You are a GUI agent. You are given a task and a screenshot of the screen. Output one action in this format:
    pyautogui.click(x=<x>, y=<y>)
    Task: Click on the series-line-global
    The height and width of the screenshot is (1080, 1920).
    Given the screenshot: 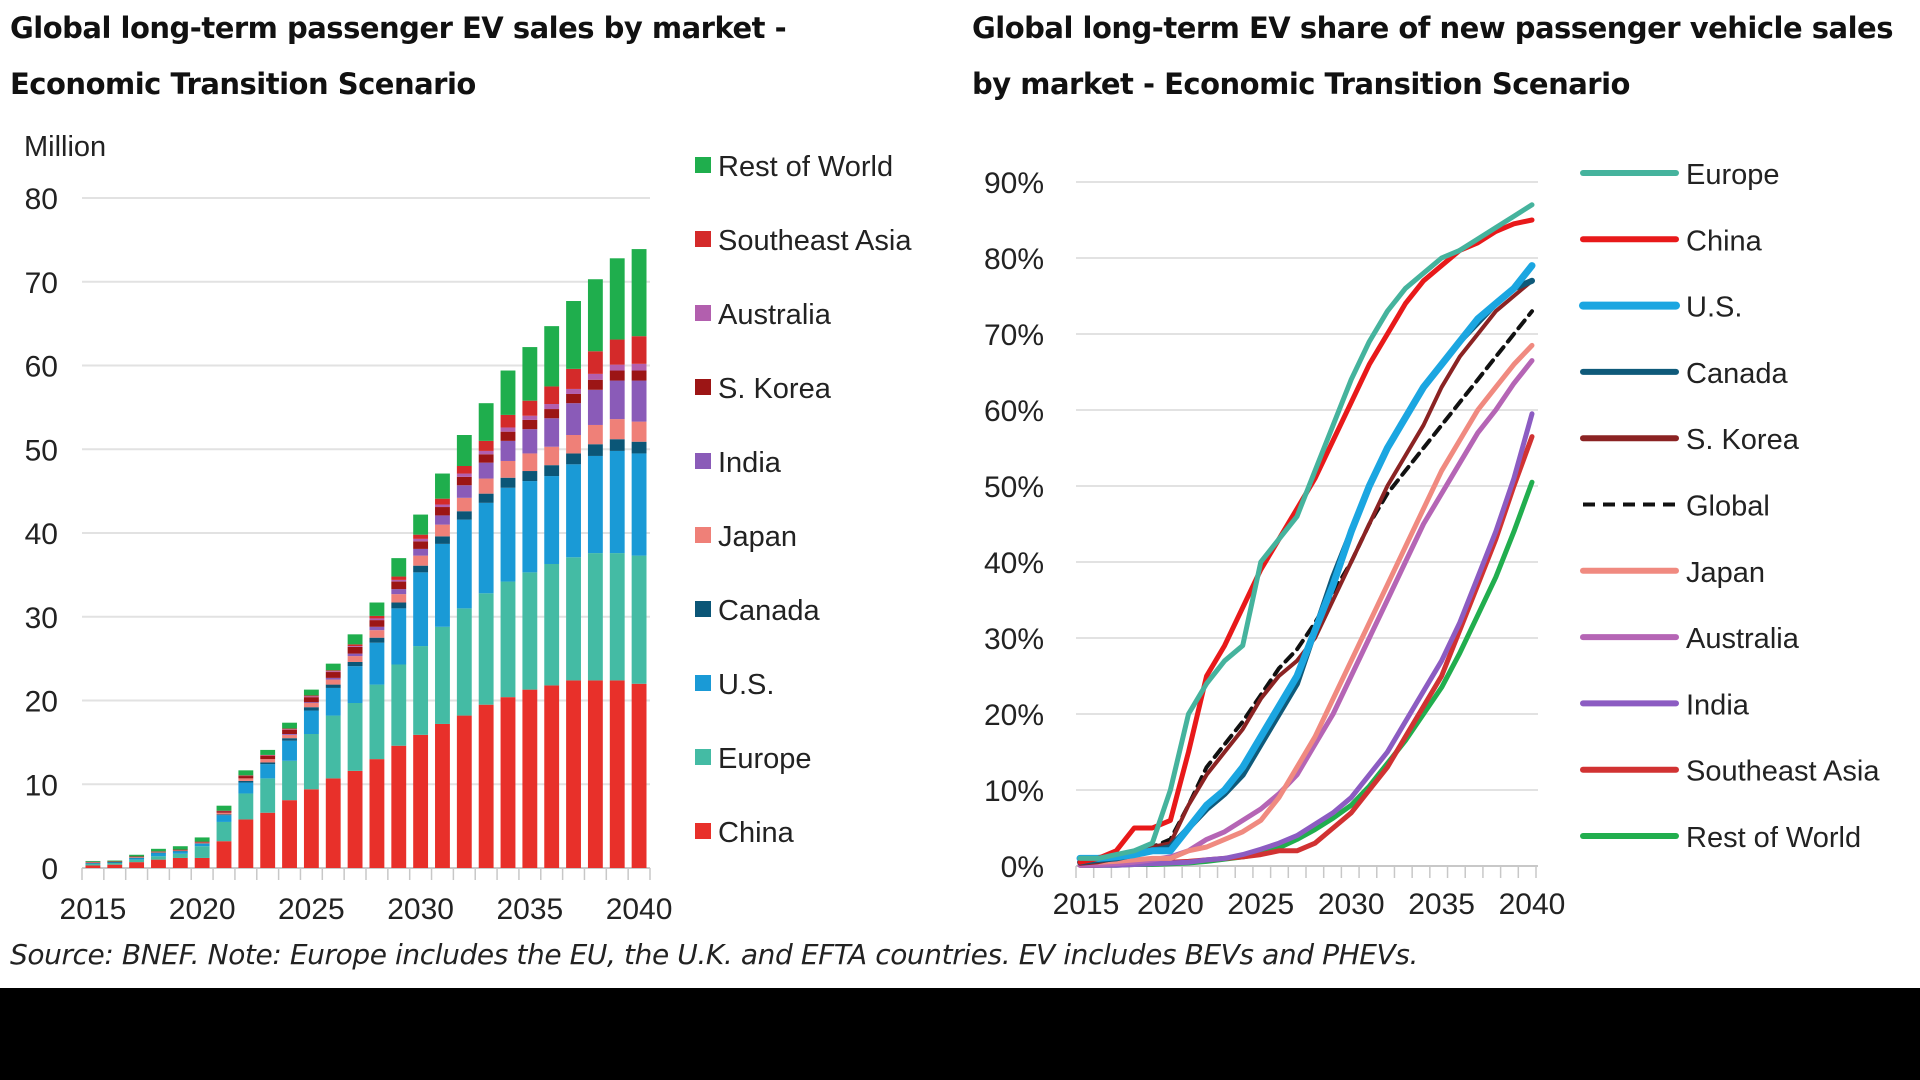 What is the action you would take?
    pyautogui.click(x=1306, y=585)
    